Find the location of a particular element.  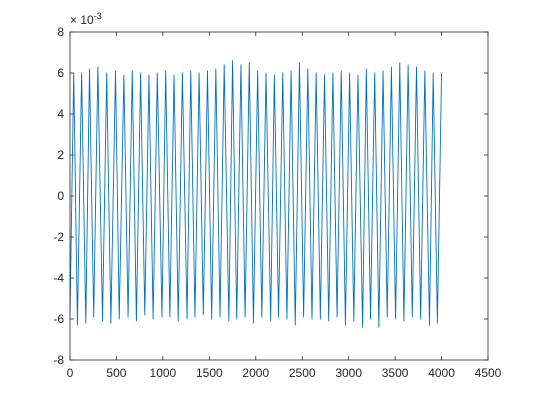

x-tick-label: 0 is located at coordinates (70, 373).